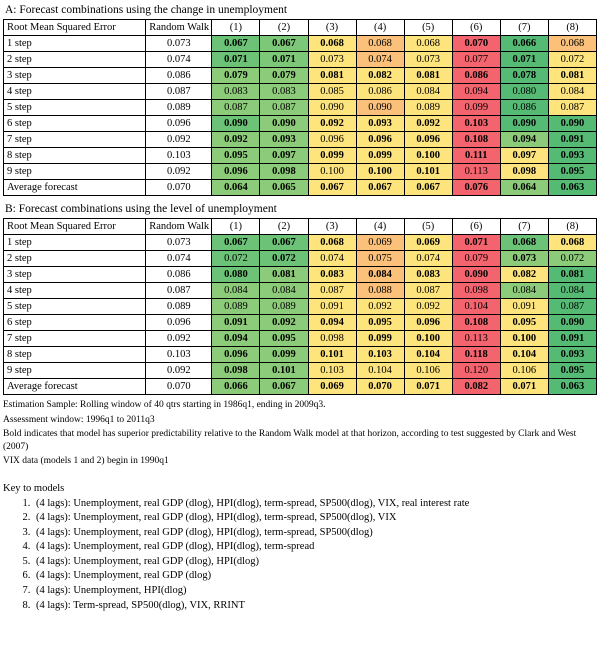 The width and height of the screenshot is (600, 651). Describe the element at coordinates (179, 258) in the screenshot. I see `random-walk-value: 0.074` at that location.